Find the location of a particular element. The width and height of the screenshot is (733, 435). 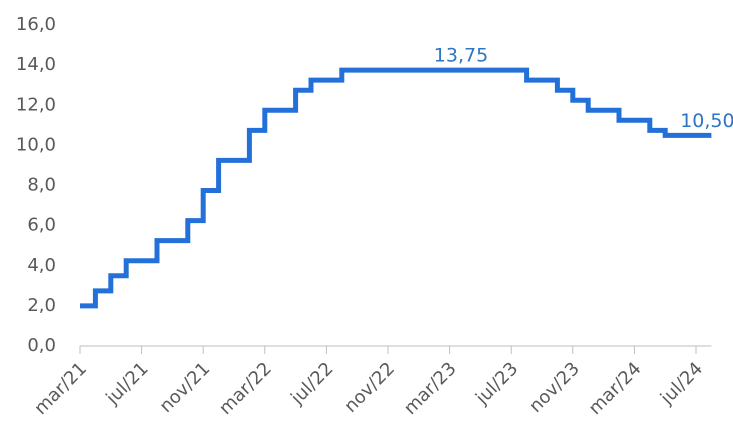

x-tick-label: jul/22 is located at coordinates (311, 383).